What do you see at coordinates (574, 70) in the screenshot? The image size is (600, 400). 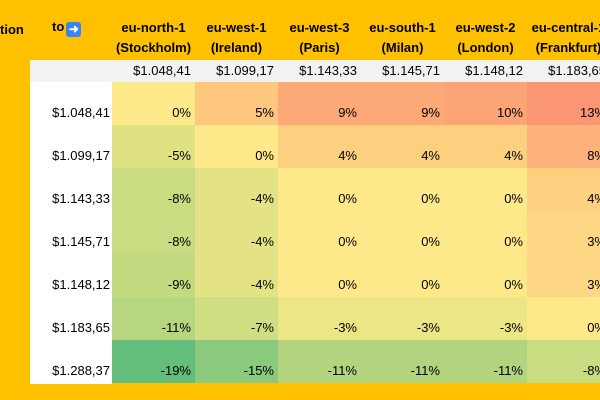 I see `column-price: $1.183,65` at bounding box center [574, 70].